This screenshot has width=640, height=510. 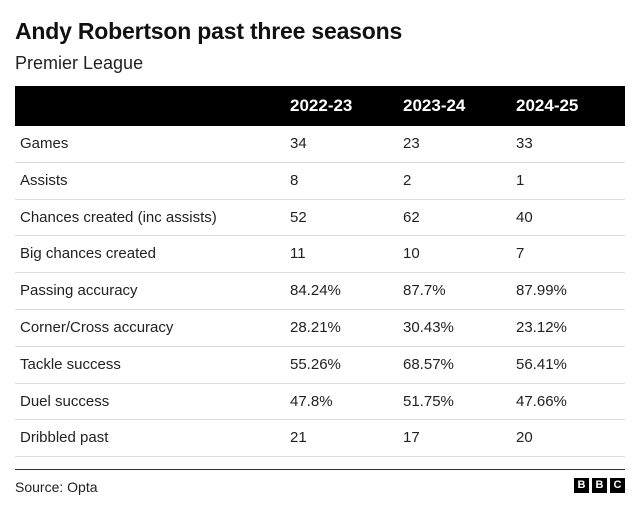 What do you see at coordinates (617, 485) in the screenshot?
I see `bbc-logo-block: C` at bounding box center [617, 485].